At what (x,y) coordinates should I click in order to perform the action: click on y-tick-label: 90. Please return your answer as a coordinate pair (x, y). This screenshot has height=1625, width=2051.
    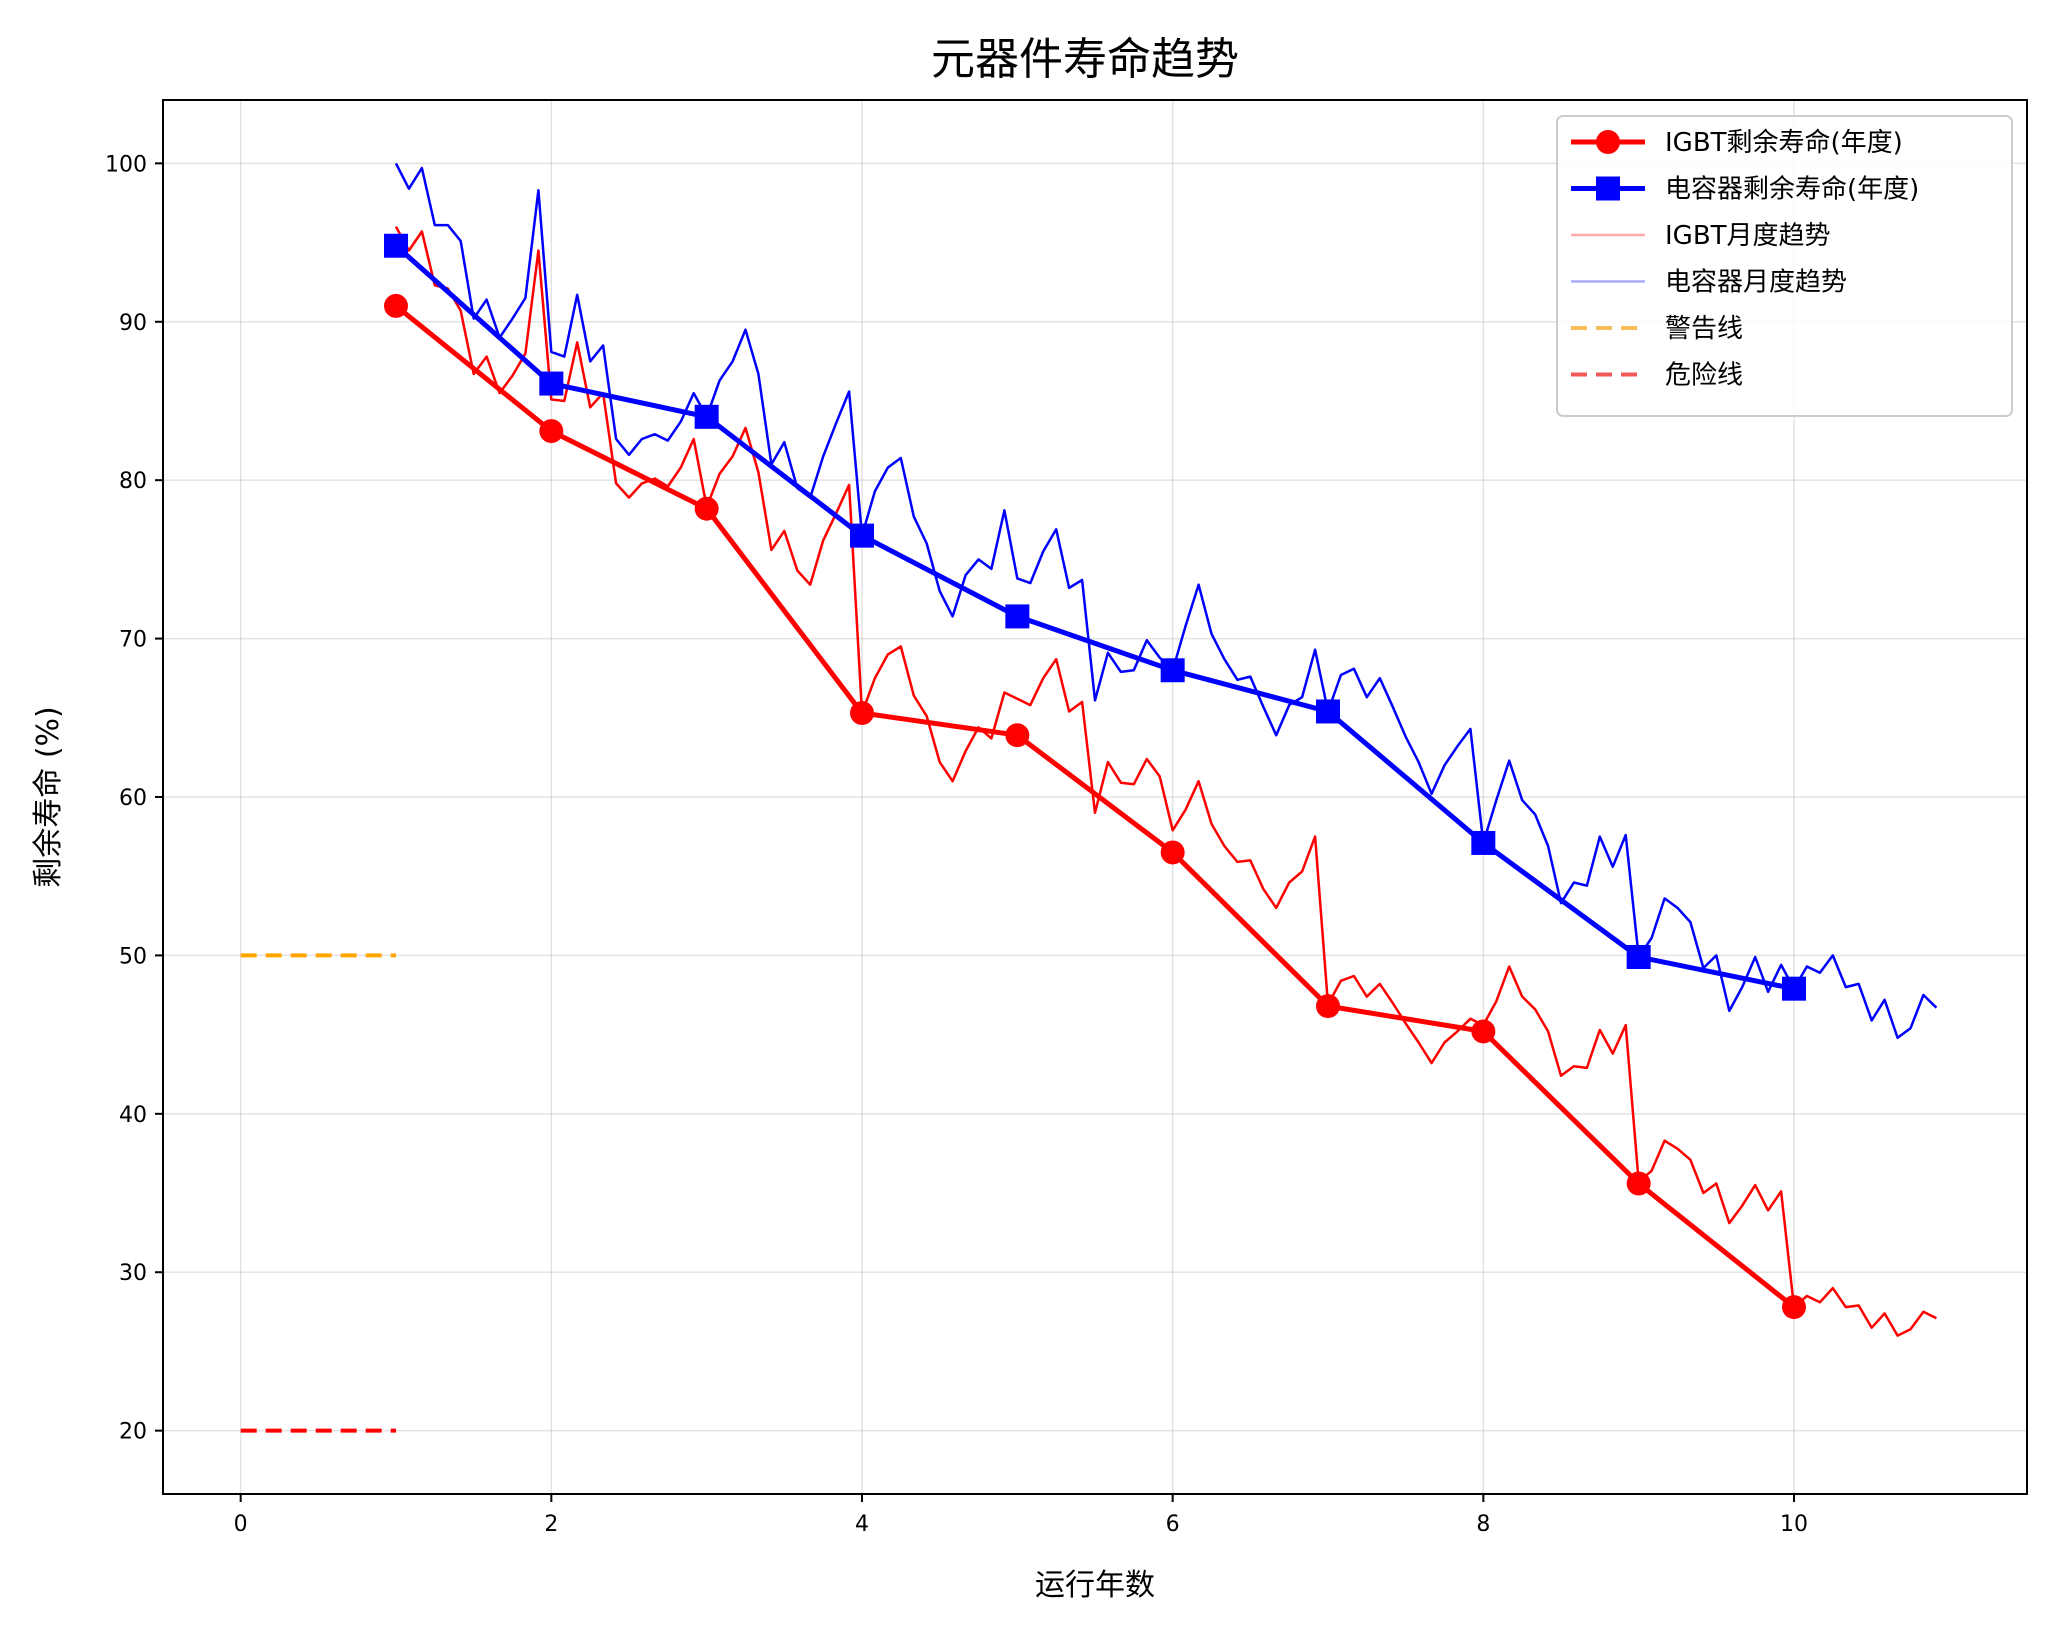
    Looking at the image, I should click on (133, 323).